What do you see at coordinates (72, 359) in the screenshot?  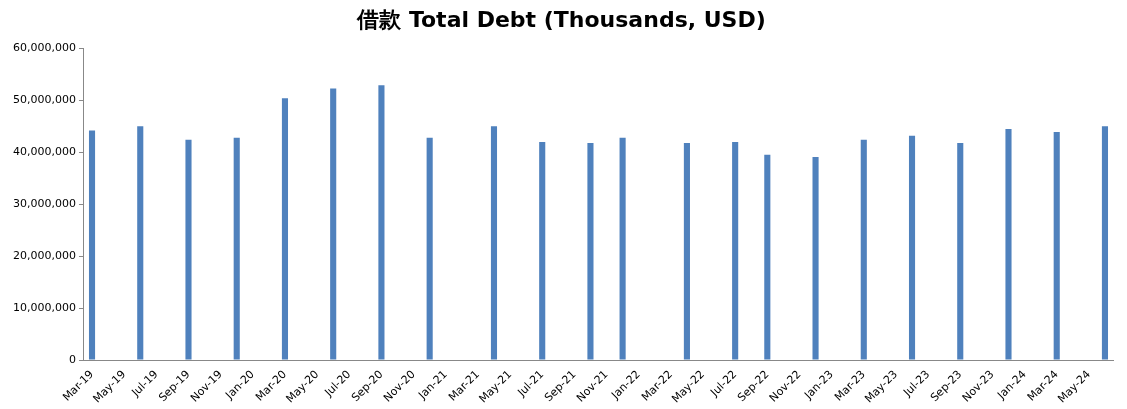 I see `y-tick-label: 0` at bounding box center [72, 359].